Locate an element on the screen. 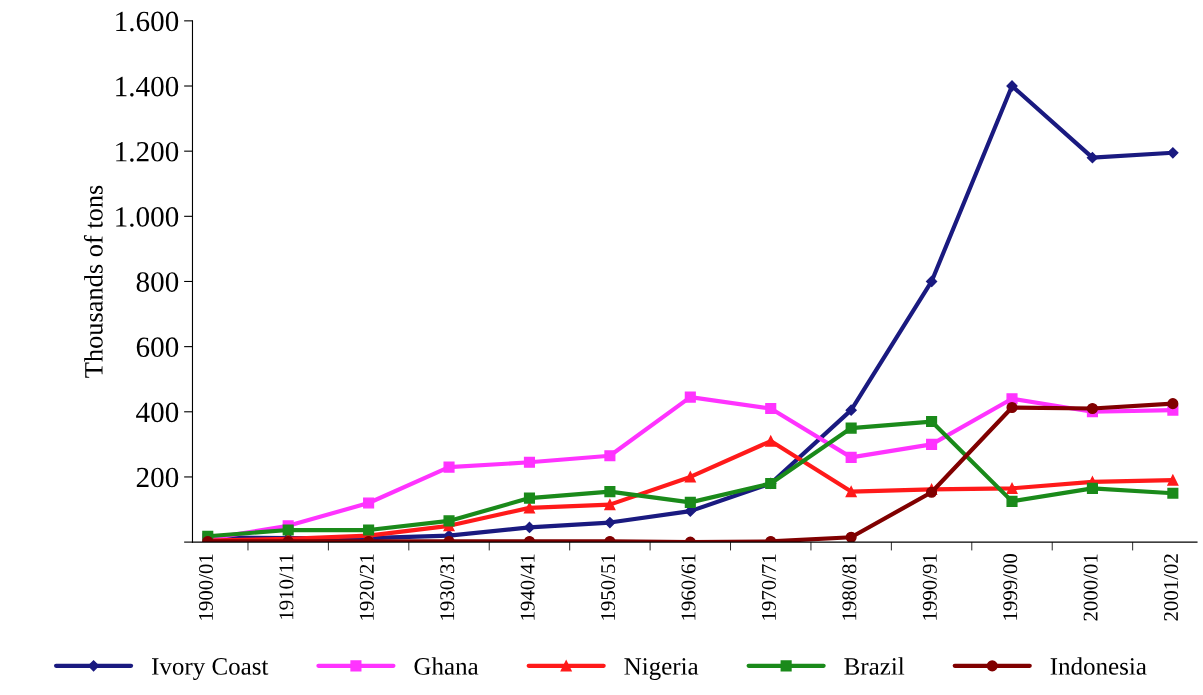 This screenshot has width=1203, height=695. legend-label: Brazil is located at coordinates (874, 666).